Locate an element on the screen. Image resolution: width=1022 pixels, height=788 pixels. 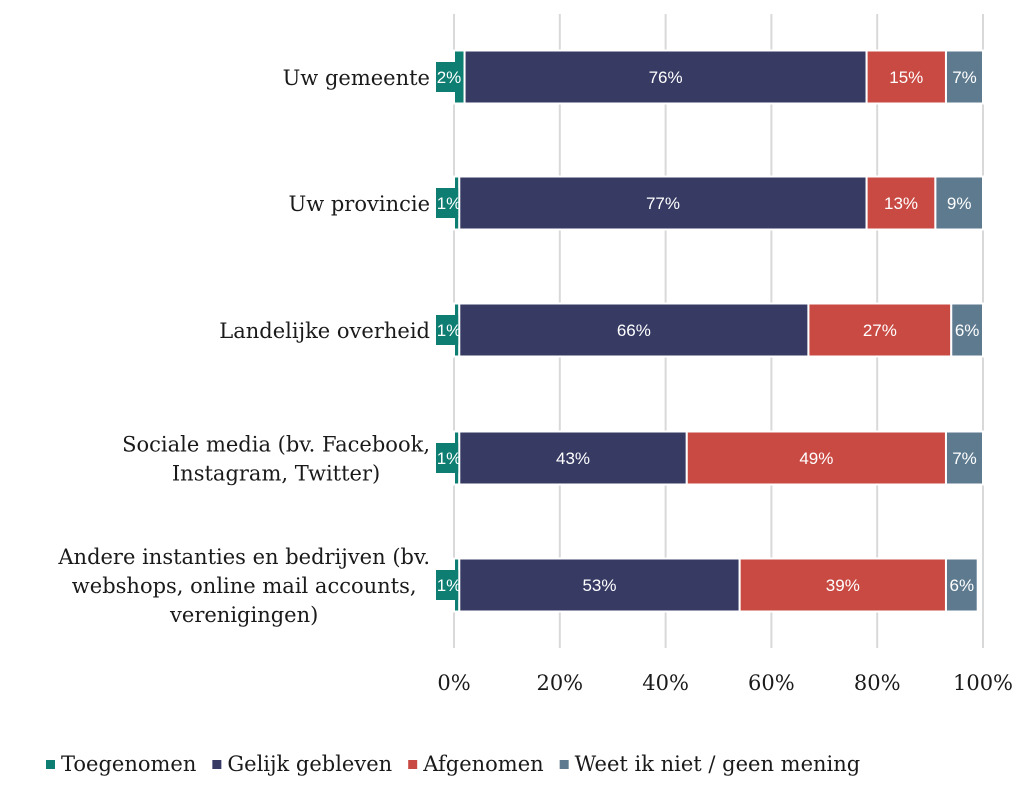
category-label: Landelijke overheid is located at coordinates (324, 331).